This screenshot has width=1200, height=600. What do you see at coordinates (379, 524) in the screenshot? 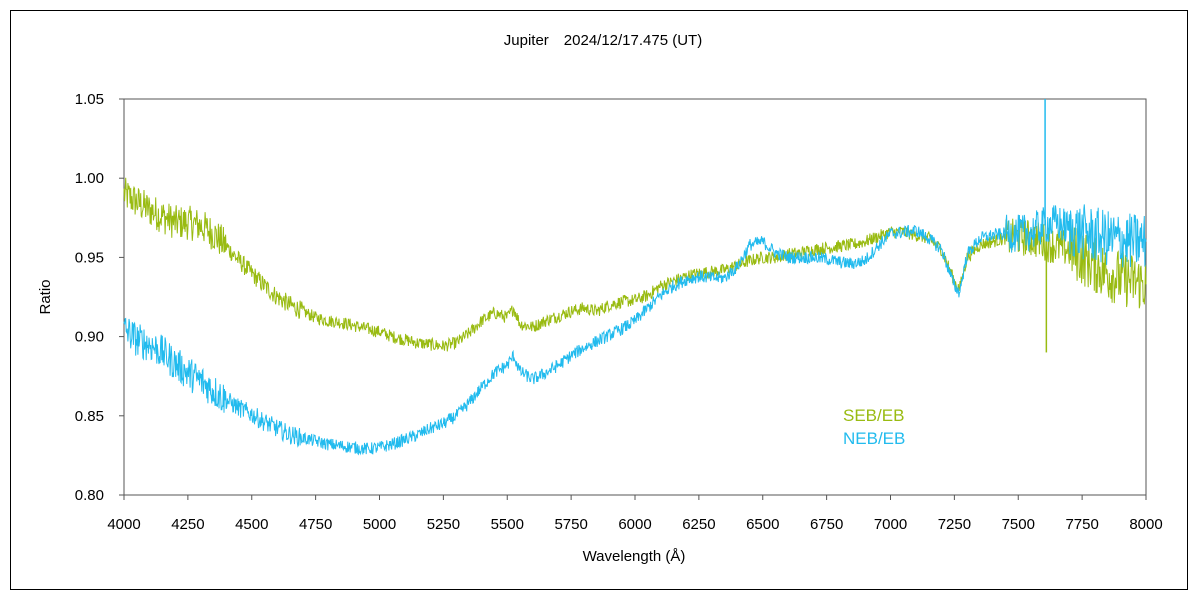
I see `x-tick-label: 5000` at bounding box center [379, 524].